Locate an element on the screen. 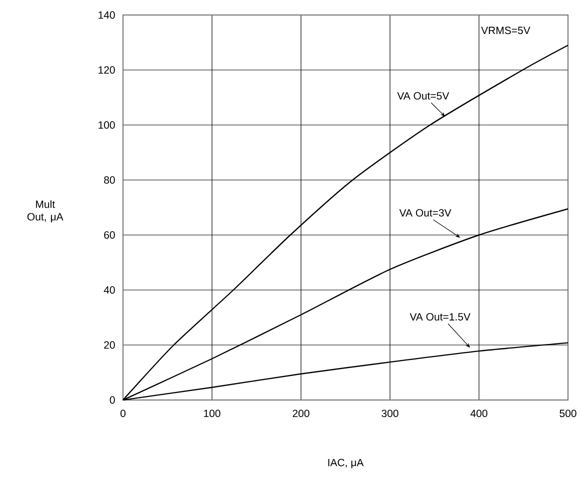  x-tick-label: 500 is located at coordinates (568, 414).